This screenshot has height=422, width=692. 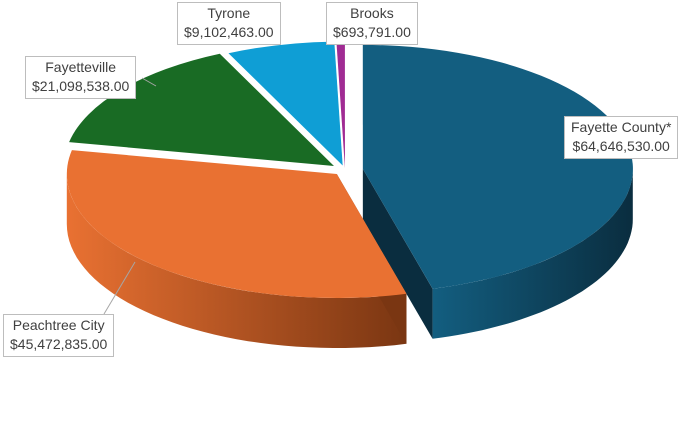 What do you see at coordinates (372, 13) in the screenshot?
I see `slice-name: Brooks` at bounding box center [372, 13].